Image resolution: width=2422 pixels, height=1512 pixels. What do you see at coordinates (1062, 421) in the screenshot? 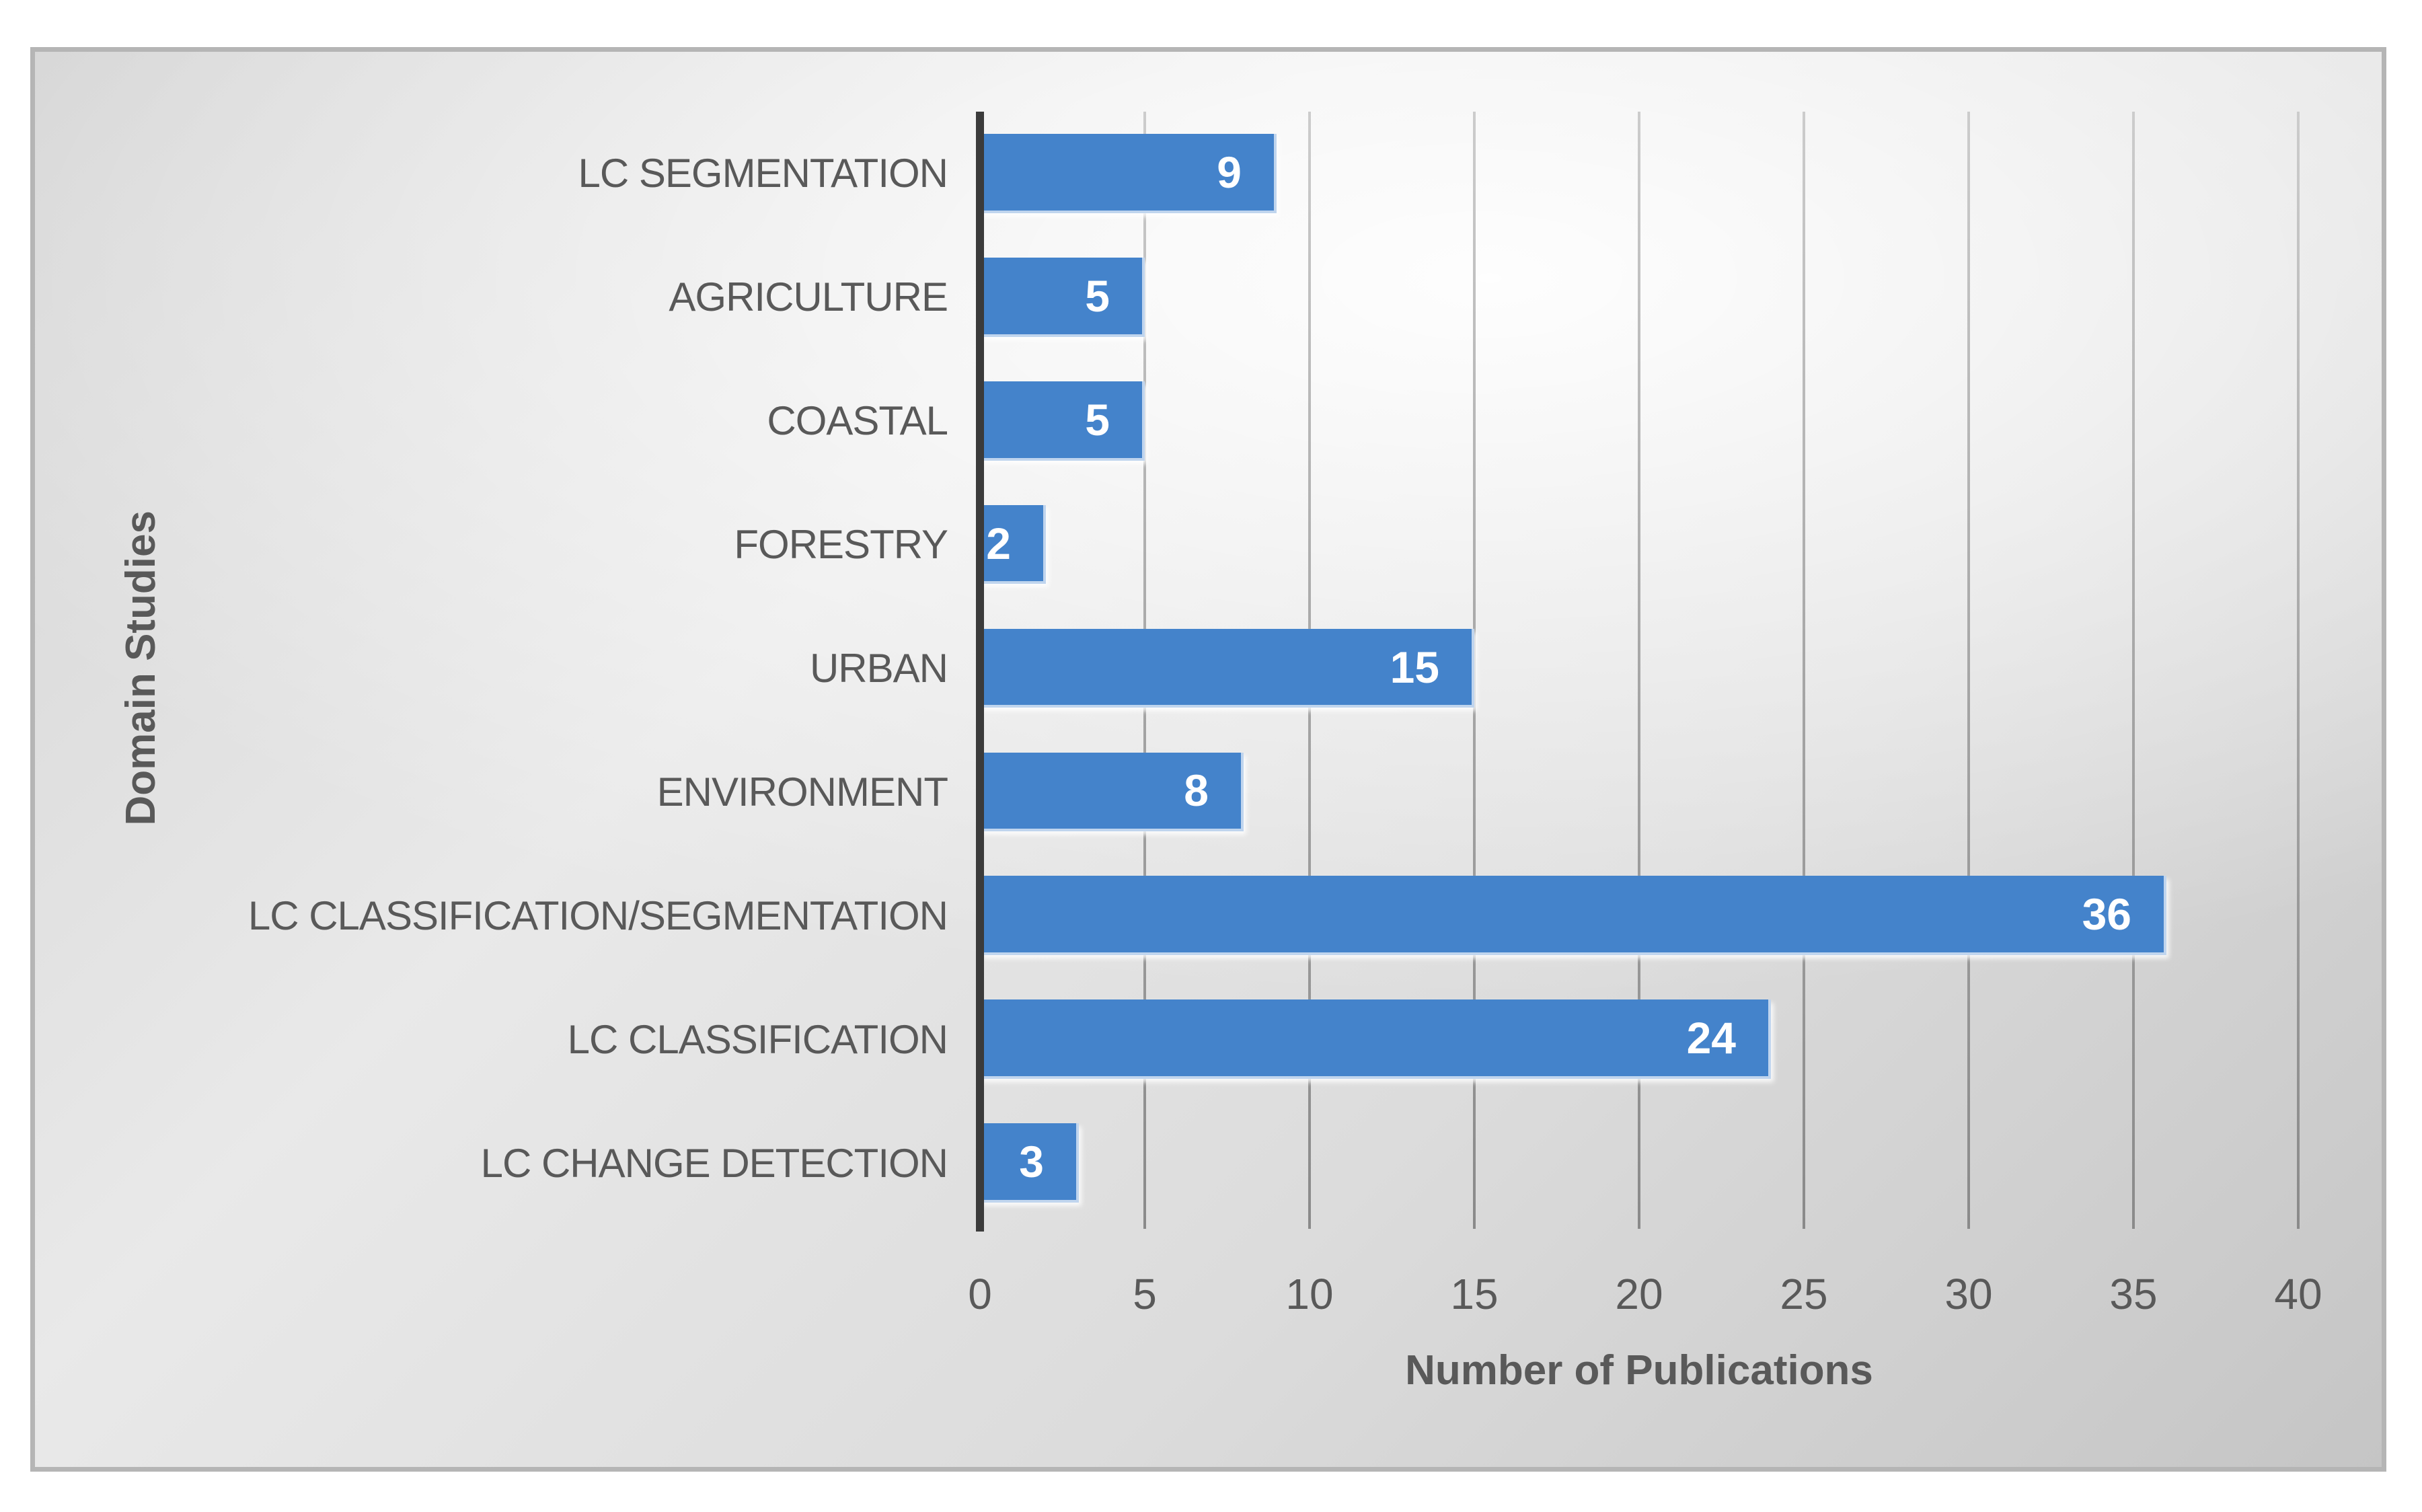
I see `bar-coastal: 5` at bounding box center [1062, 421].